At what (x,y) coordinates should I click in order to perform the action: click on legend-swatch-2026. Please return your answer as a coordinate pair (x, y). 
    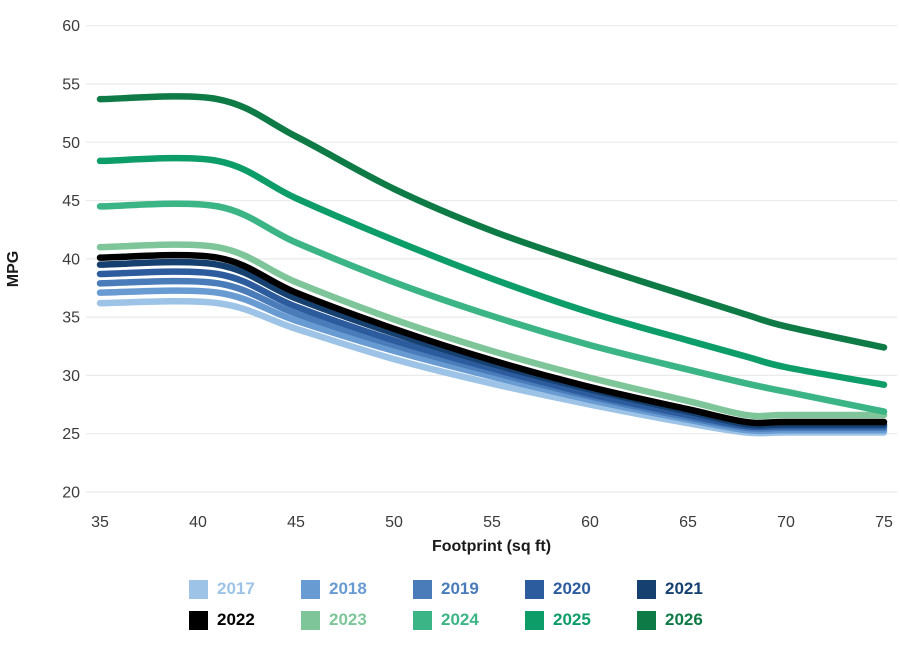
    Looking at the image, I should click on (646, 620).